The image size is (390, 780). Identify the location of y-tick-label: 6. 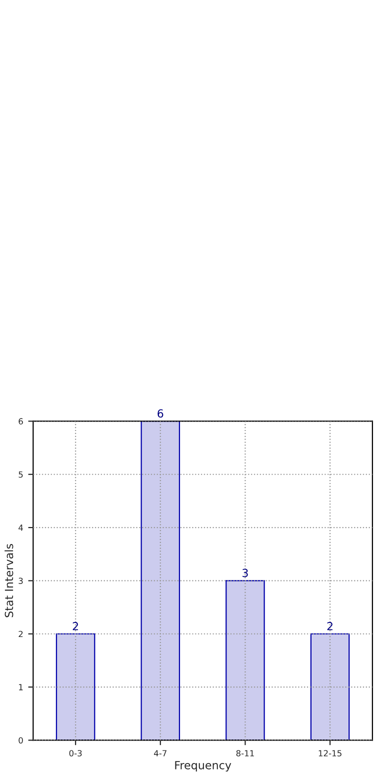
(20, 421).